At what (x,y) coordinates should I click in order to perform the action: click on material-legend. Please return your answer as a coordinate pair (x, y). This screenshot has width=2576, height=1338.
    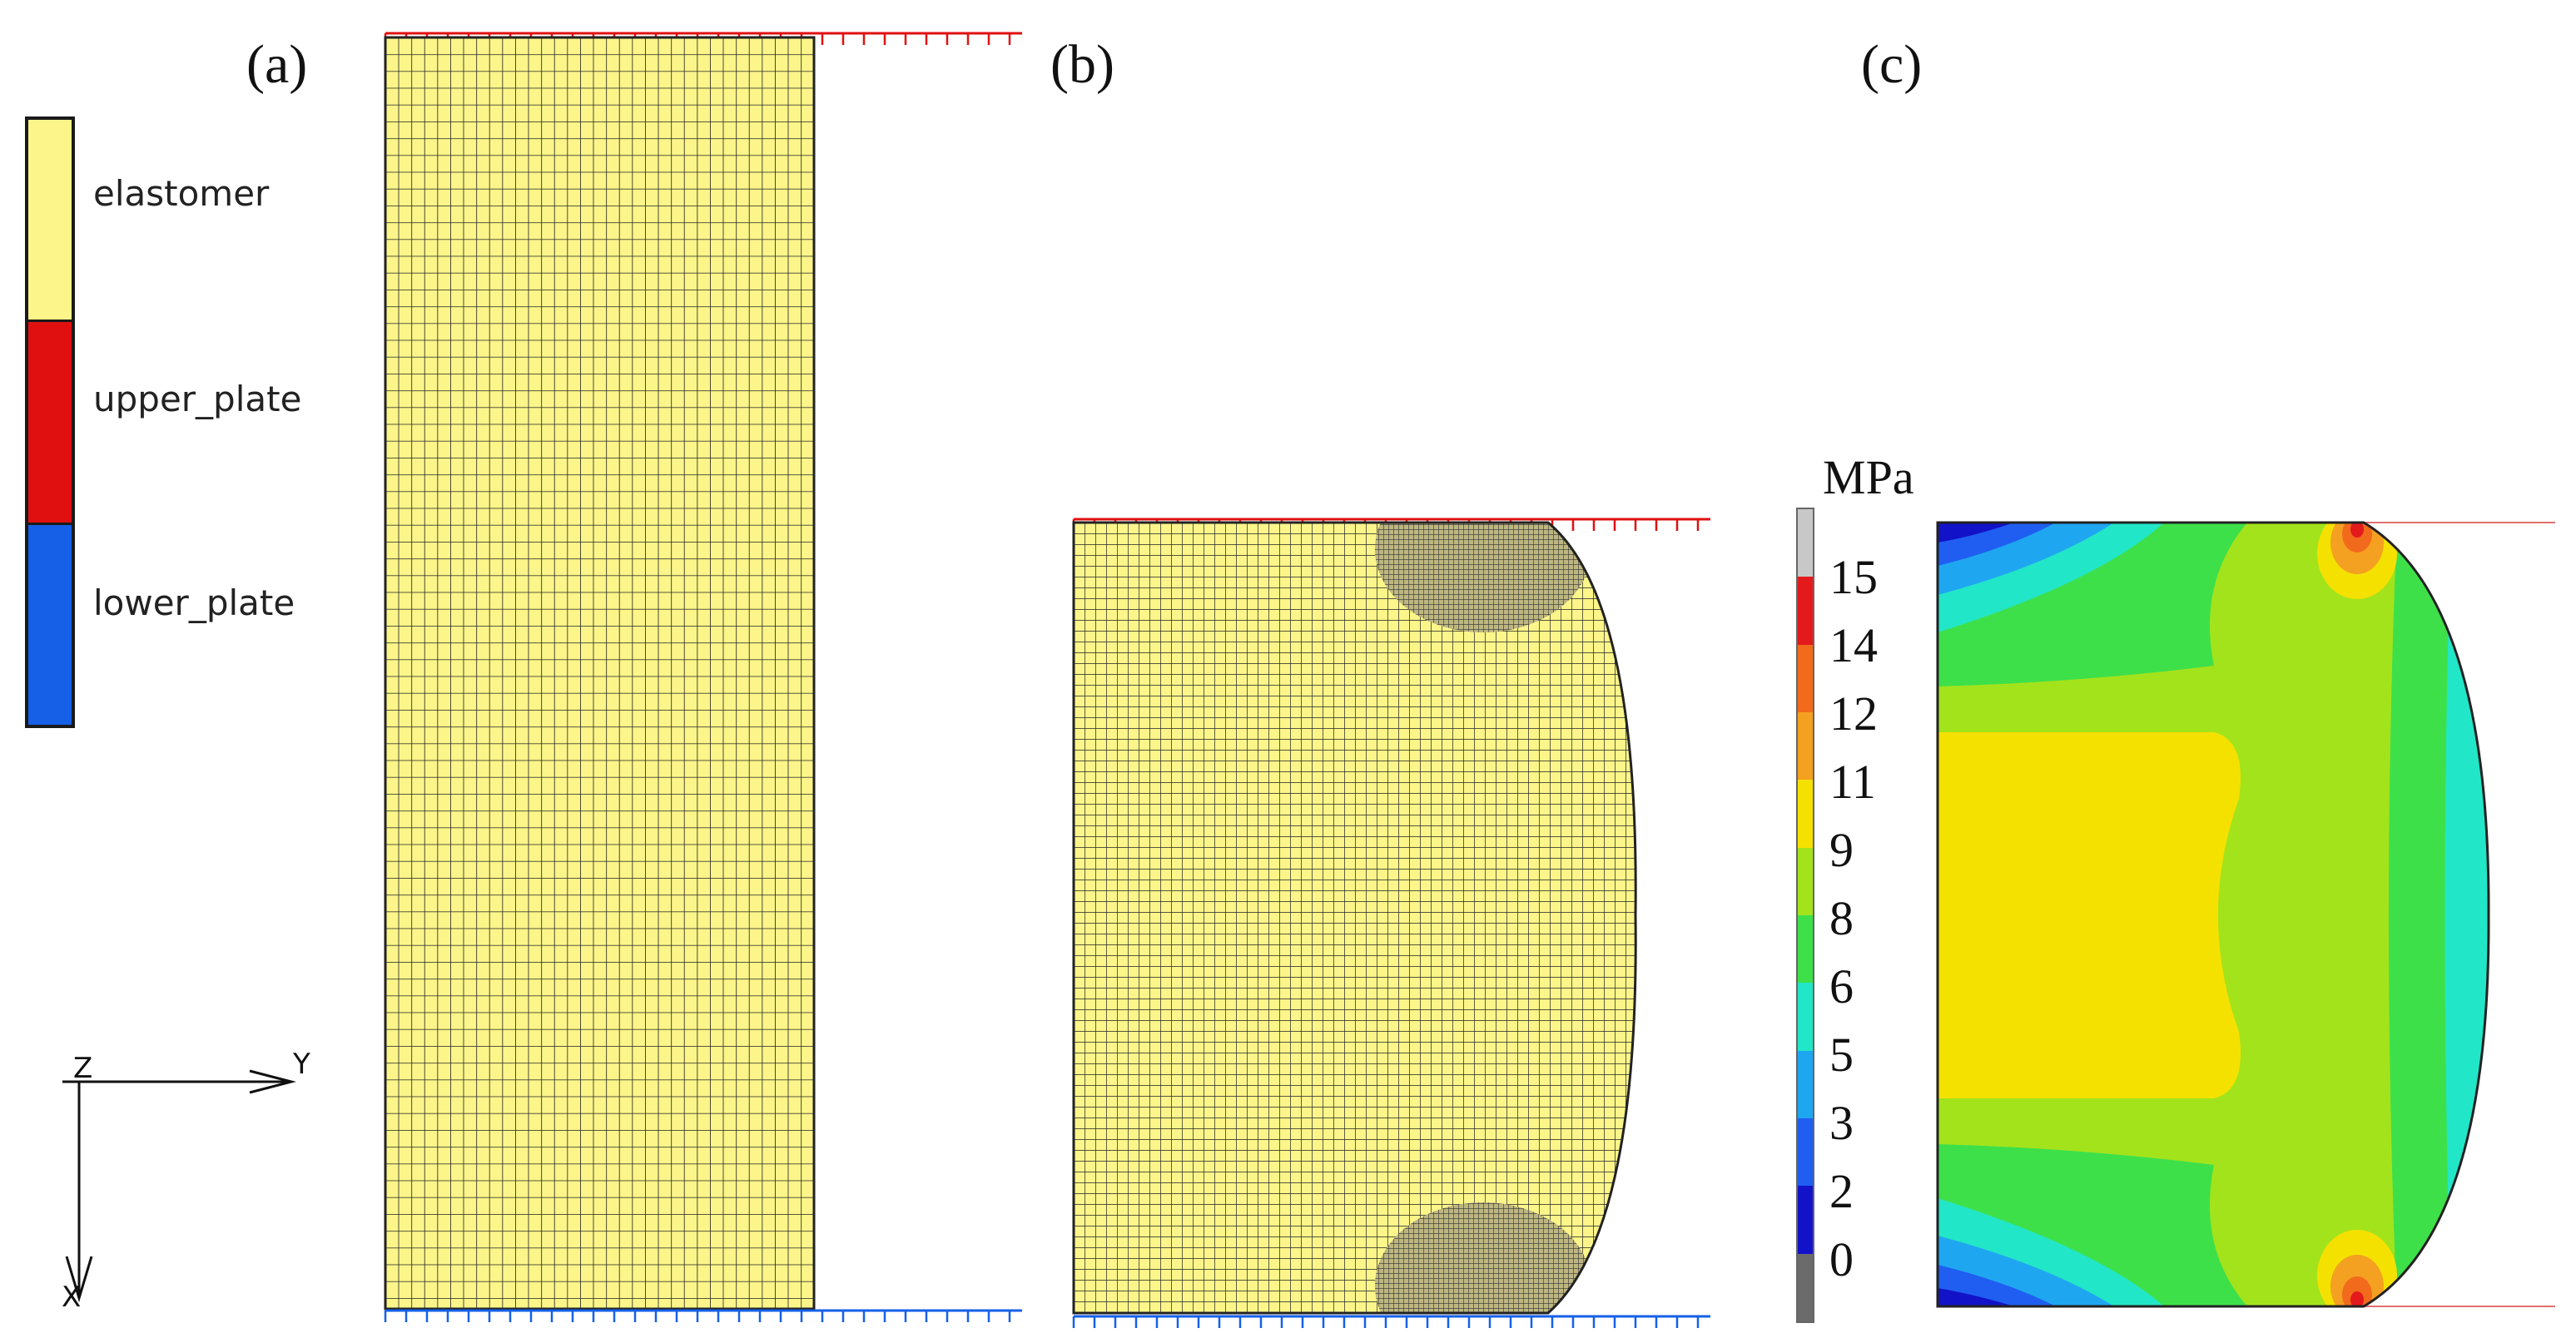
    Looking at the image, I should click on (50, 422).